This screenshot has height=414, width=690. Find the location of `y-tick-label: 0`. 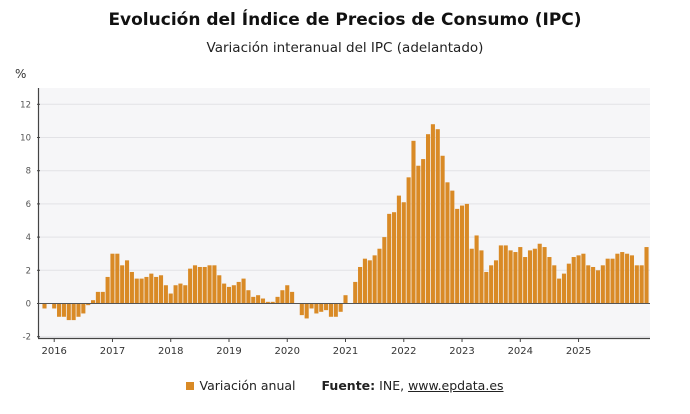

y-tick-label: 0 is located at coordinates (28, 305).